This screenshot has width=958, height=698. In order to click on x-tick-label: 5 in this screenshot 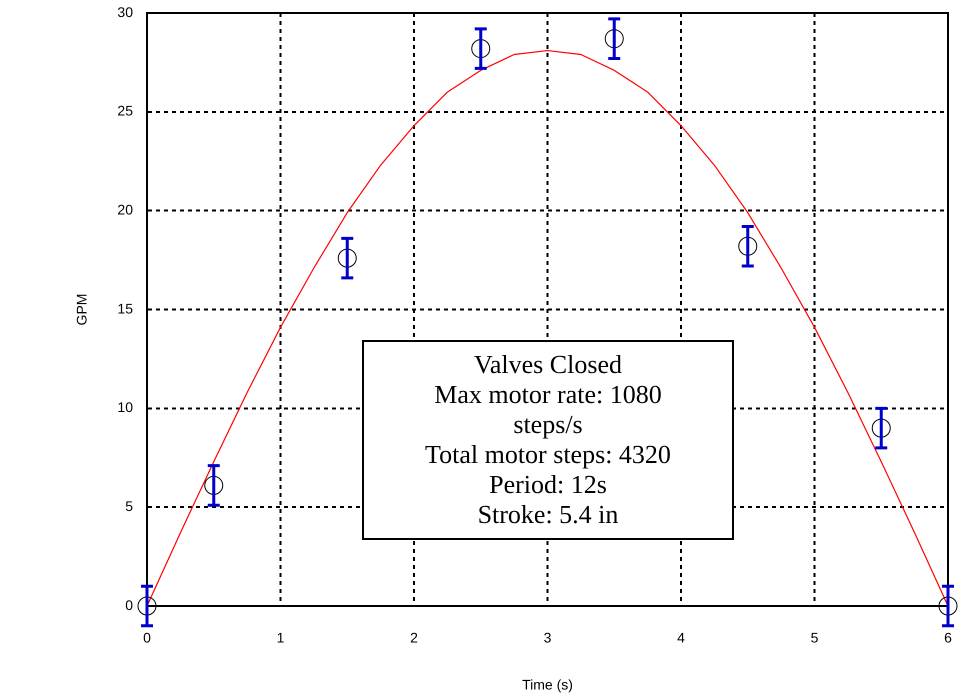, I will do `click(814, 637)`.